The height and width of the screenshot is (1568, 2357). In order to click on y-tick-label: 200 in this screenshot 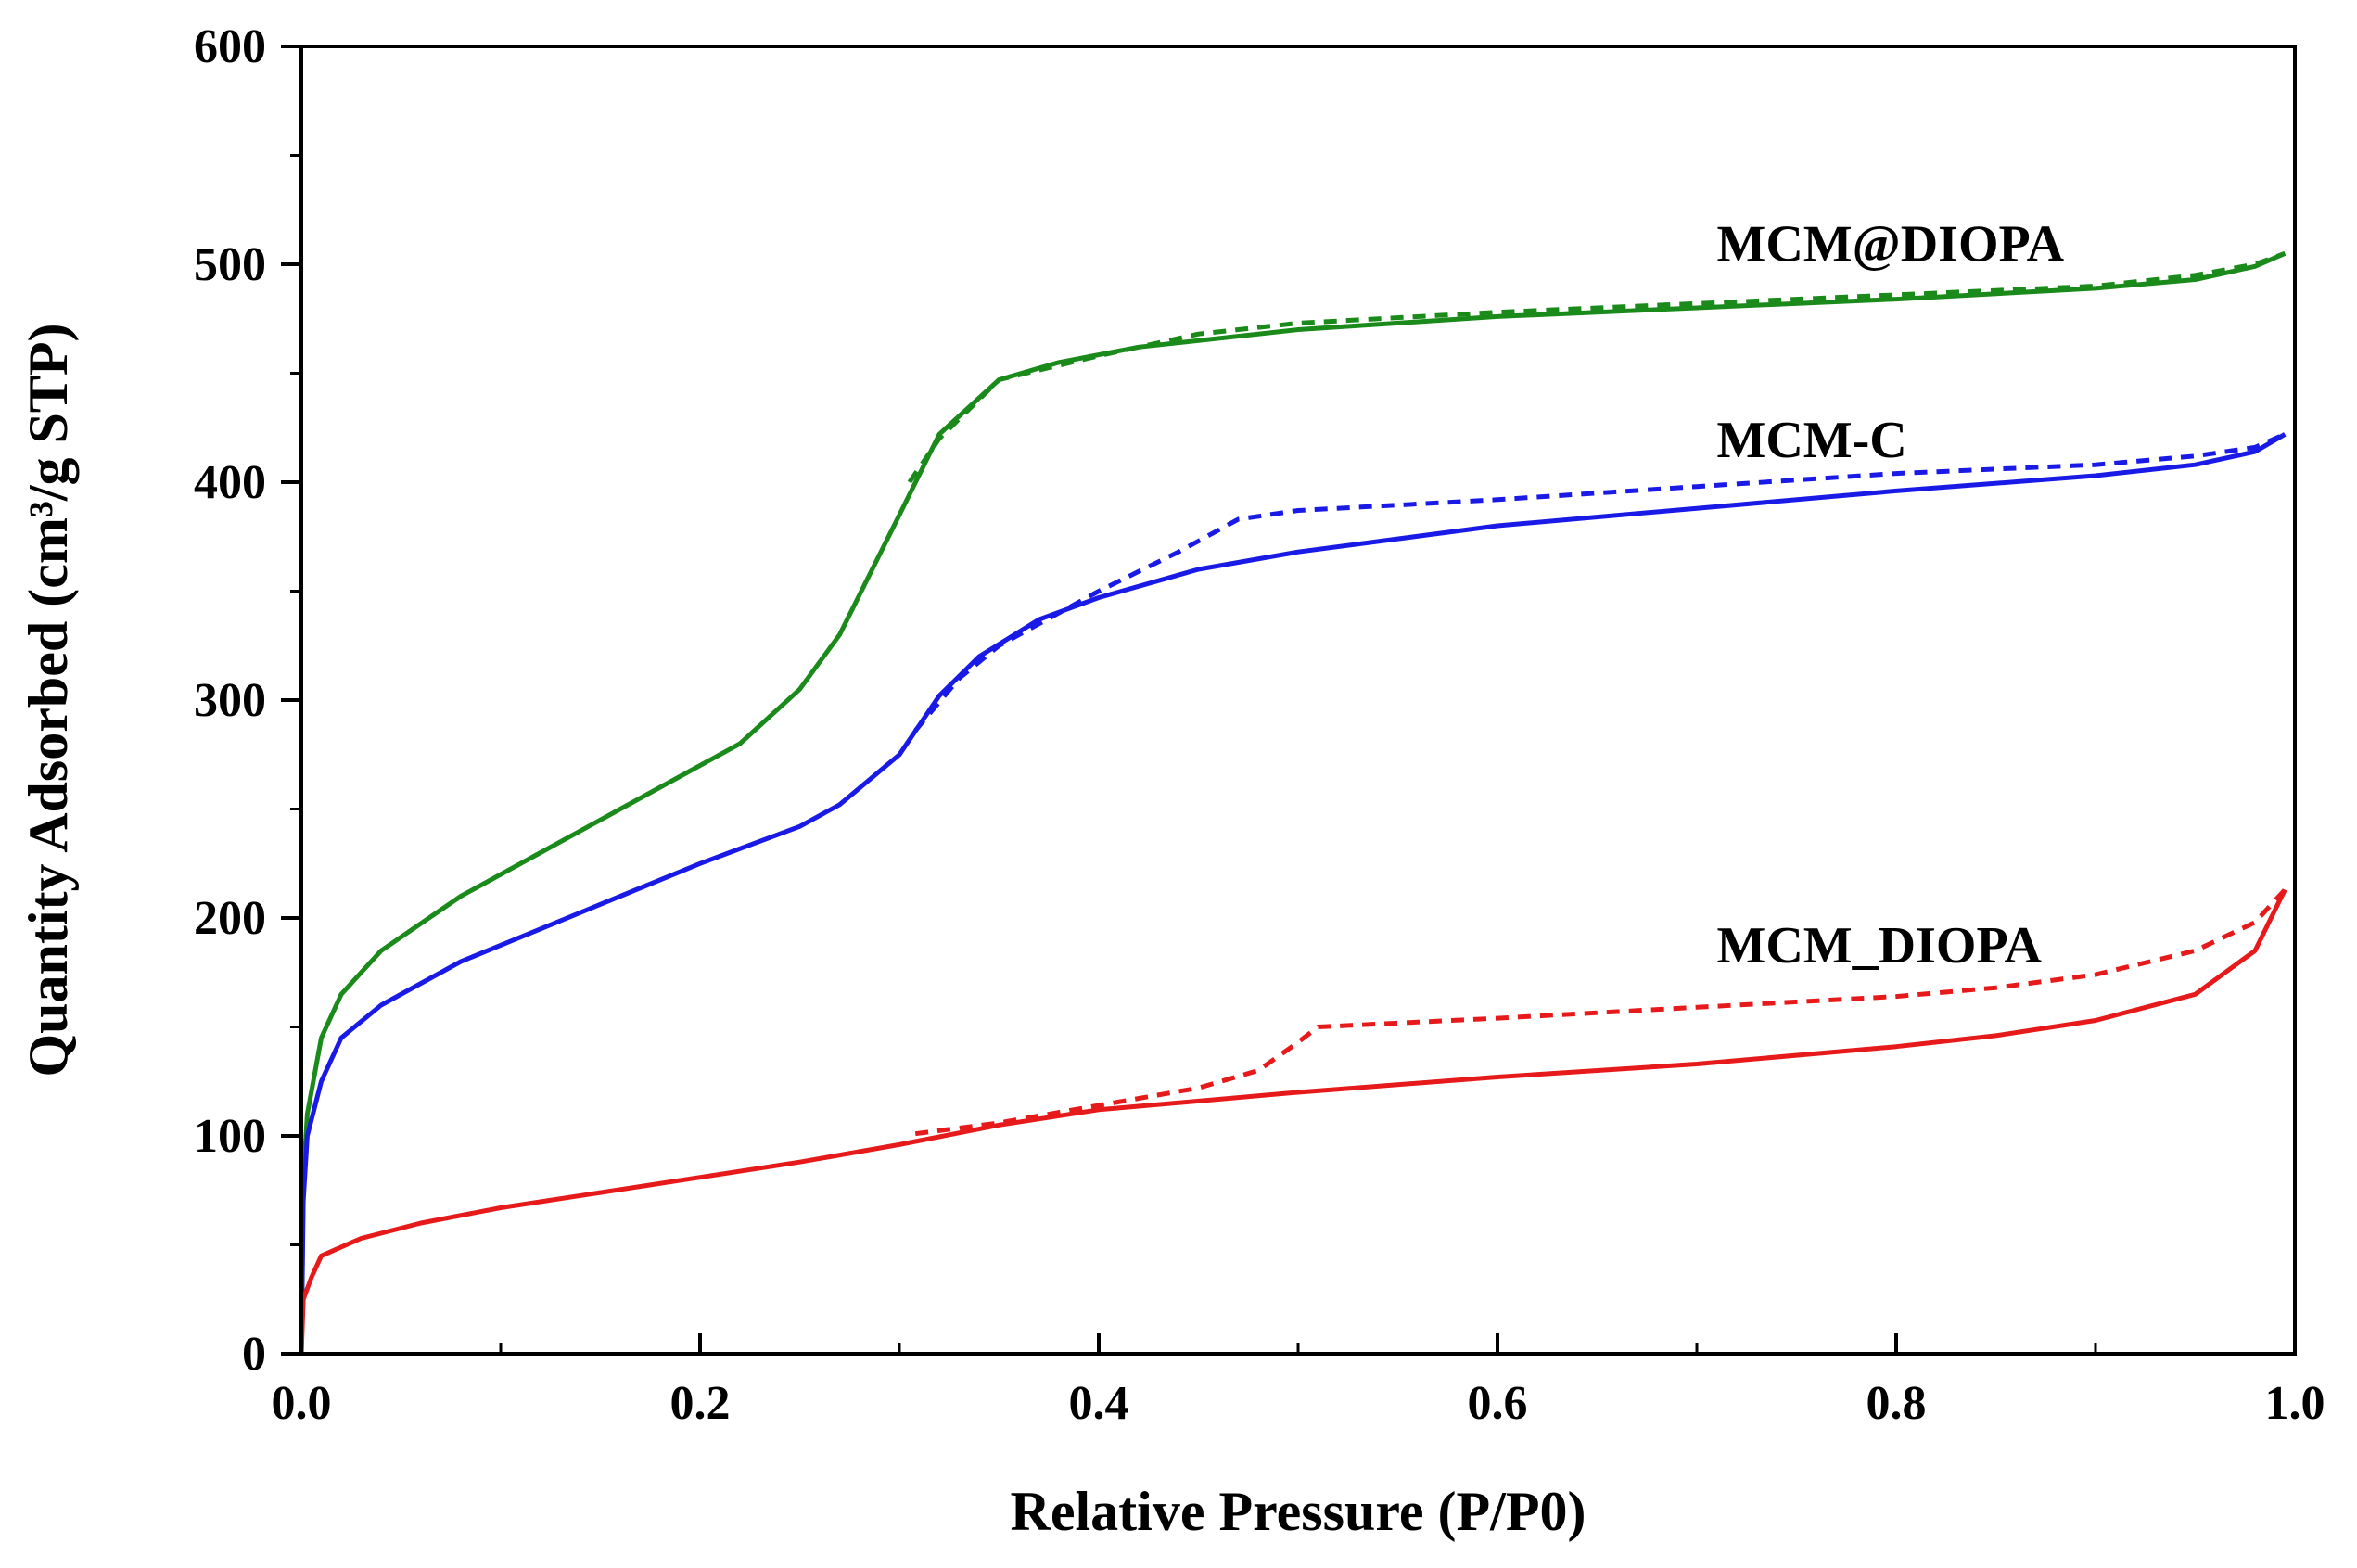, I will do `click(230, 918)`.